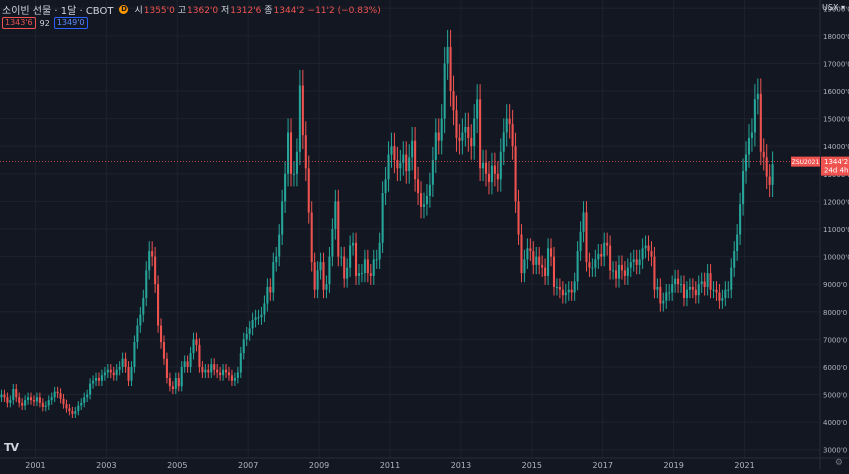 The image size is (849, 474). Describe the element at coordinates (70, 23) in the screenshot. I see `buy-price-button: 1349'0` at that location.